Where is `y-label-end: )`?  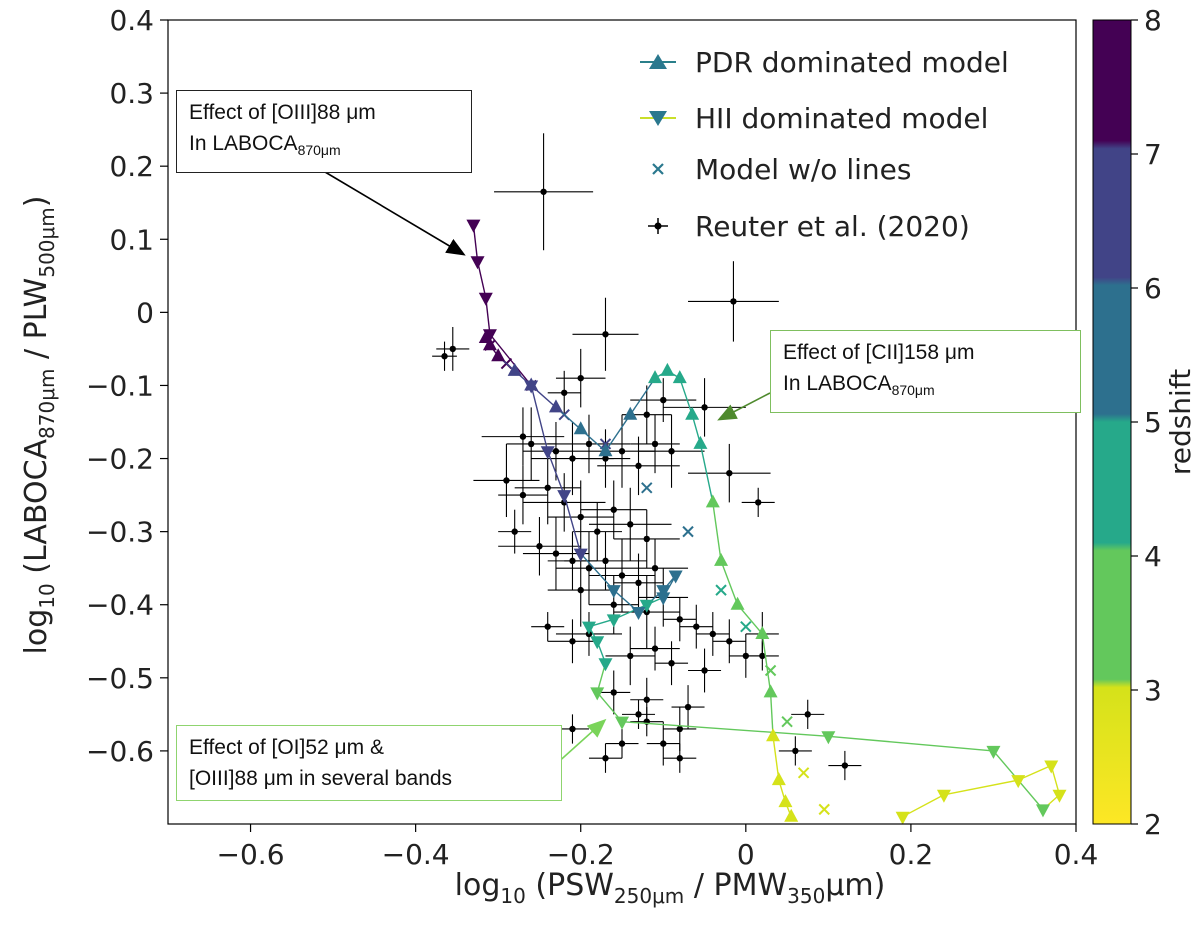
y-label-end: ) is located at coordinates (36, 202).